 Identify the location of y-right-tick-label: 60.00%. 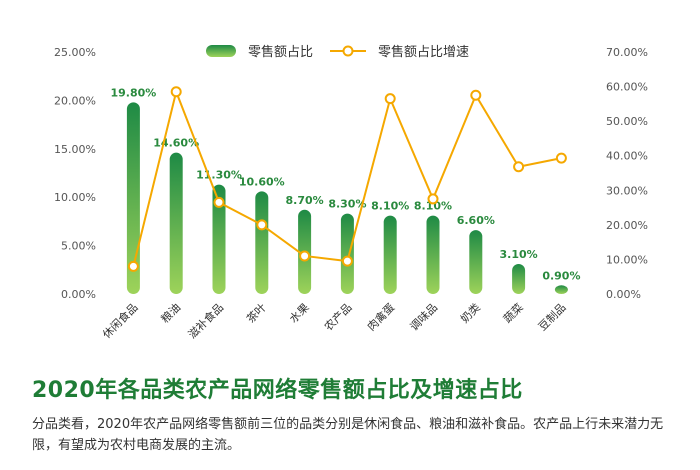
(627, 87).